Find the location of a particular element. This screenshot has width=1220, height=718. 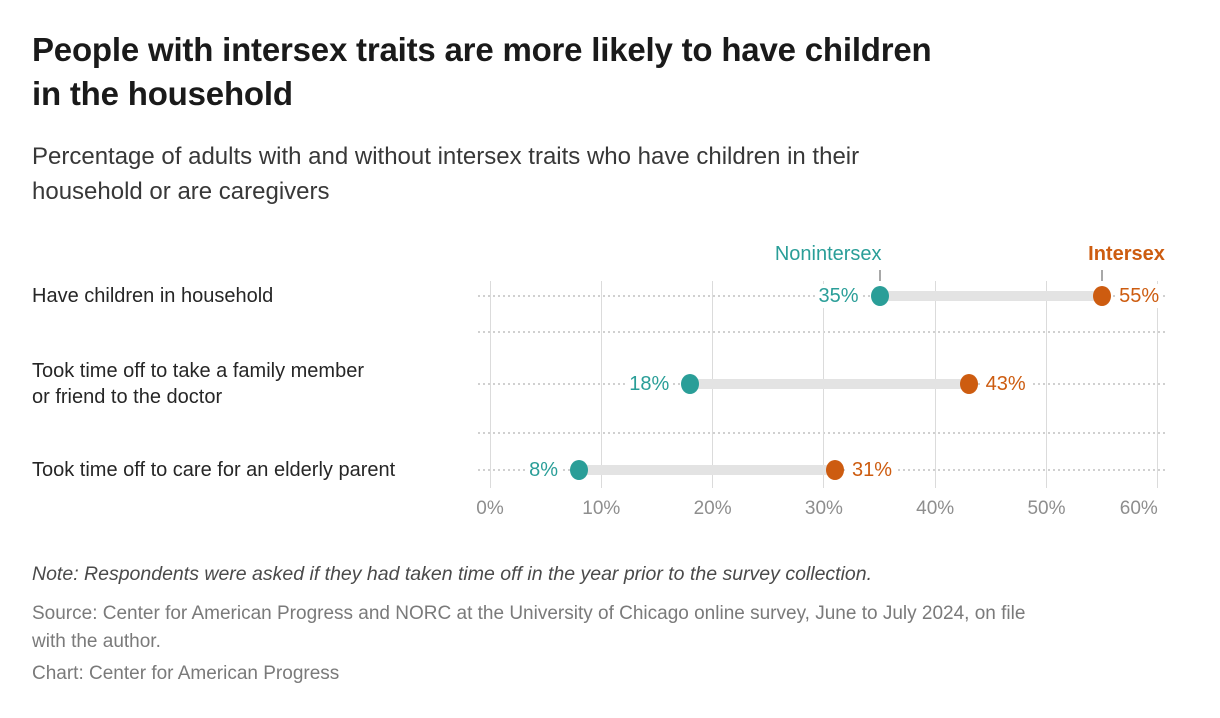

chart-title-line-2: in the household is located at coordinates (162, 93).